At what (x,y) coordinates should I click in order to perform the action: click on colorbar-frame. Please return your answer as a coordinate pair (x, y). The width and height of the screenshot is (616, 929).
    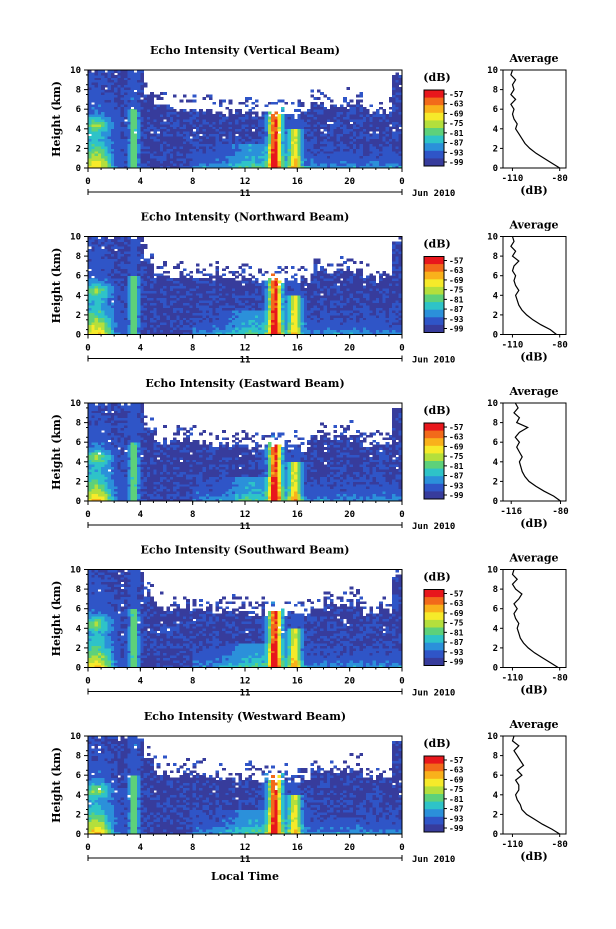
    Looking at the image, I should click on (434, 128).